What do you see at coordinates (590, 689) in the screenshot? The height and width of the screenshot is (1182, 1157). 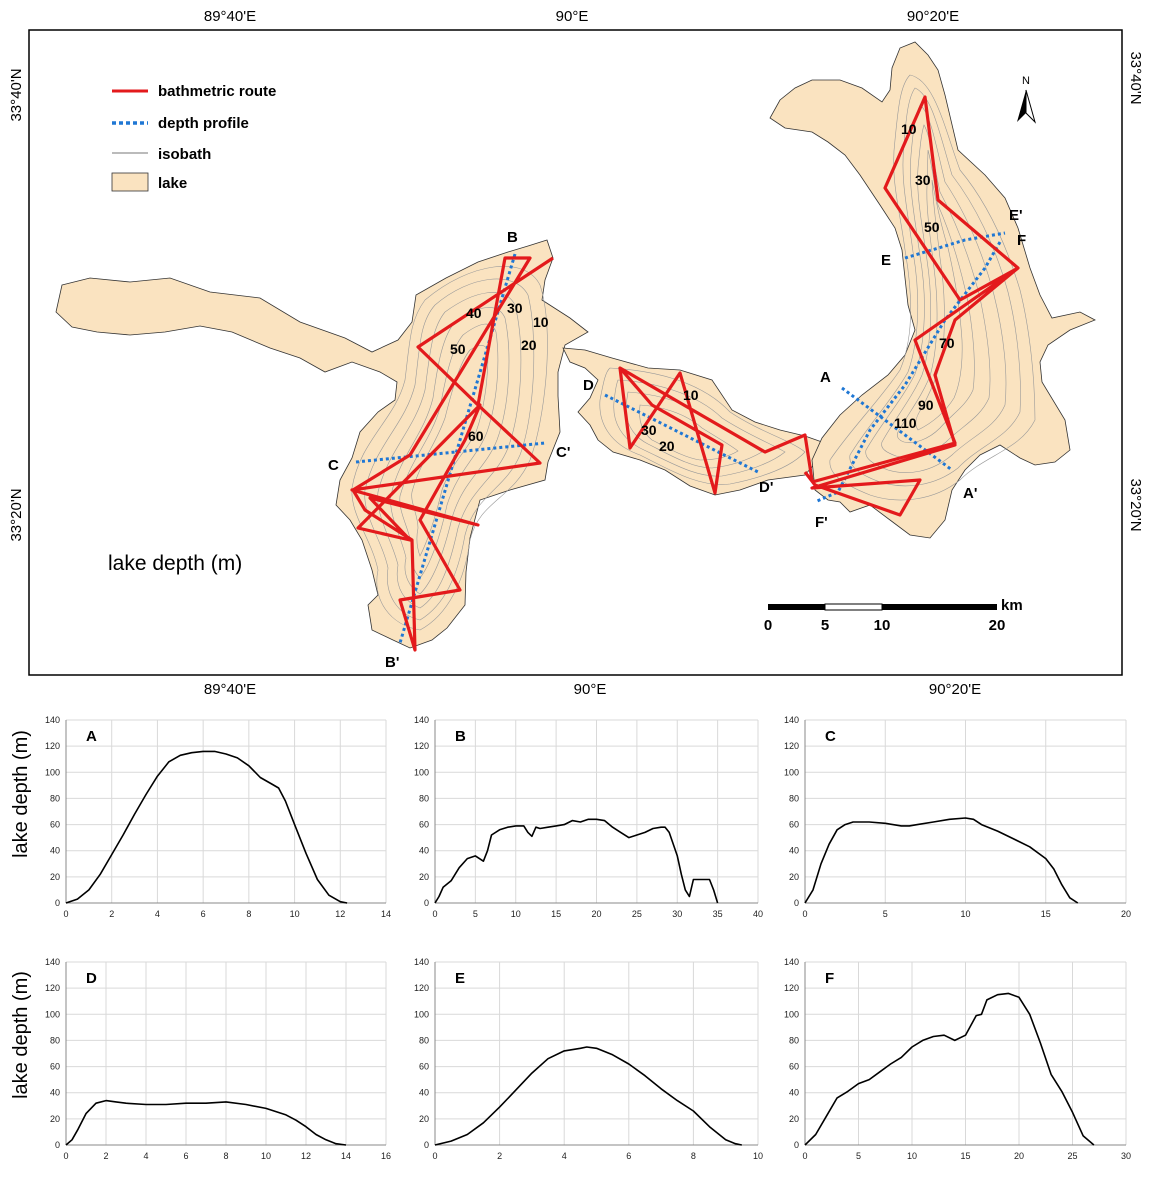 I see `bottom-longitude-label: 90°E` at bounding box center [590, 689].